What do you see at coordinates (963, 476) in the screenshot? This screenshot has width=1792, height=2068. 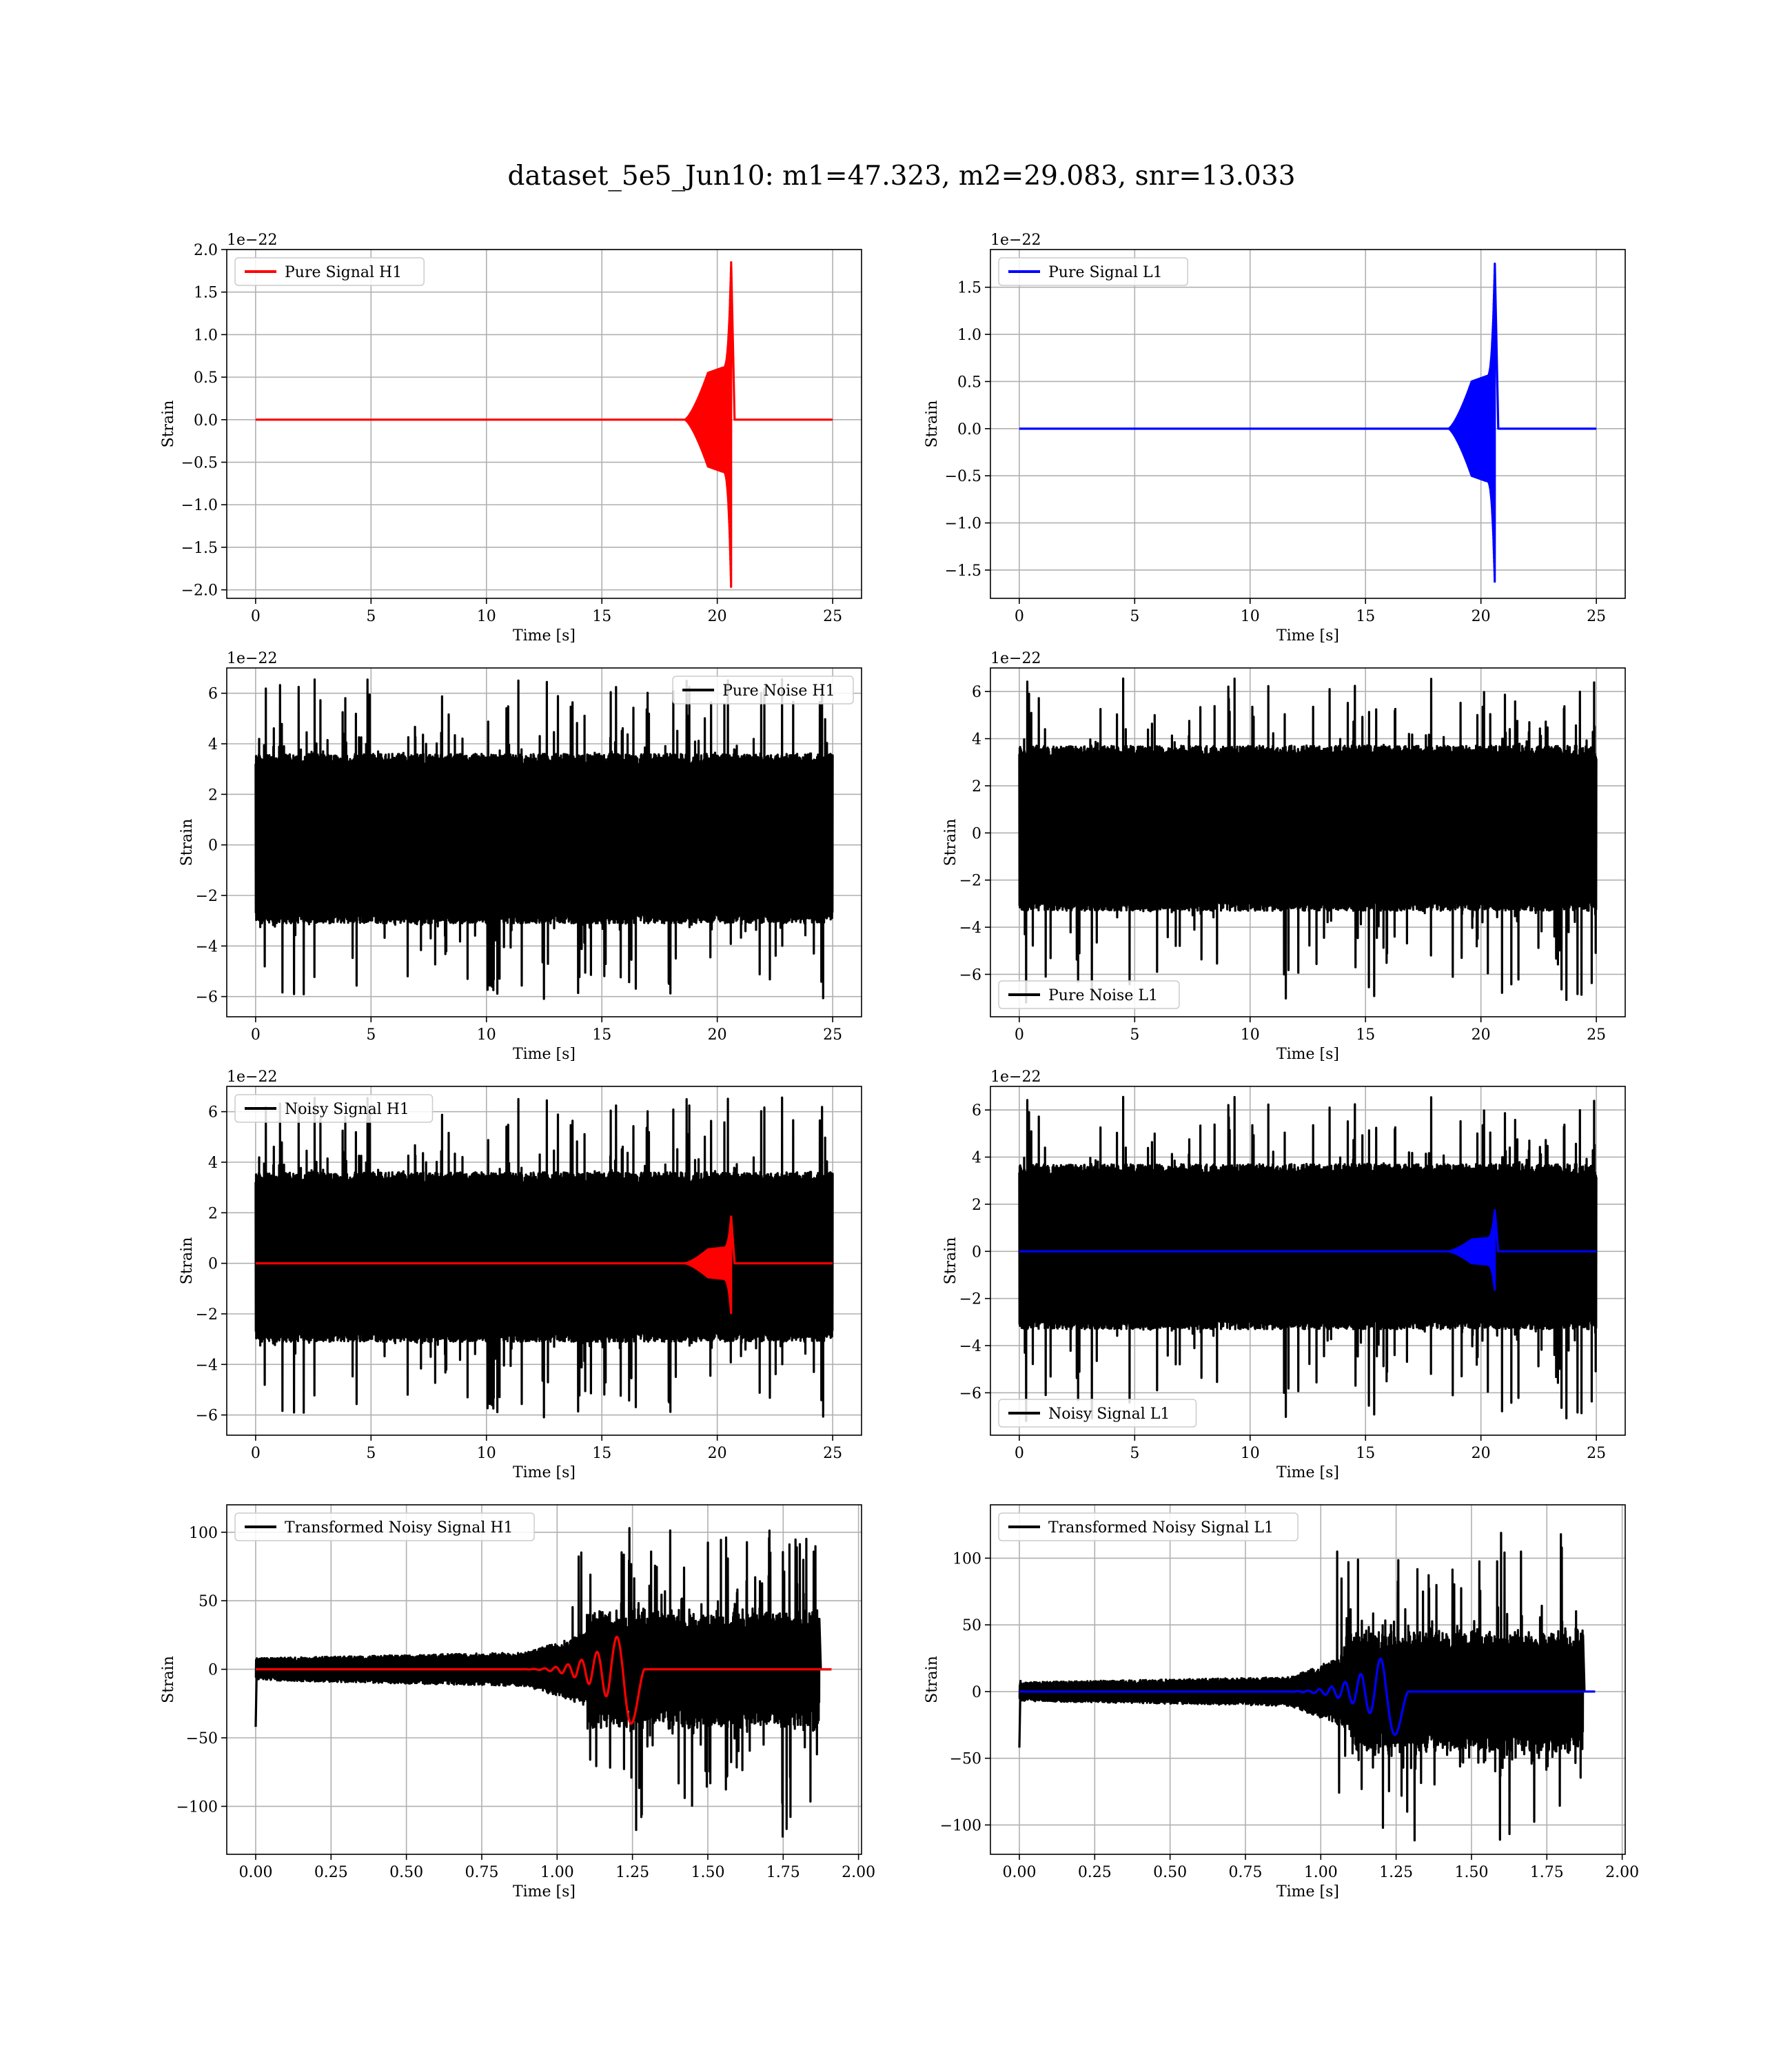 I see `y-tick-label: −0.5` at bounding box center [963, 476].